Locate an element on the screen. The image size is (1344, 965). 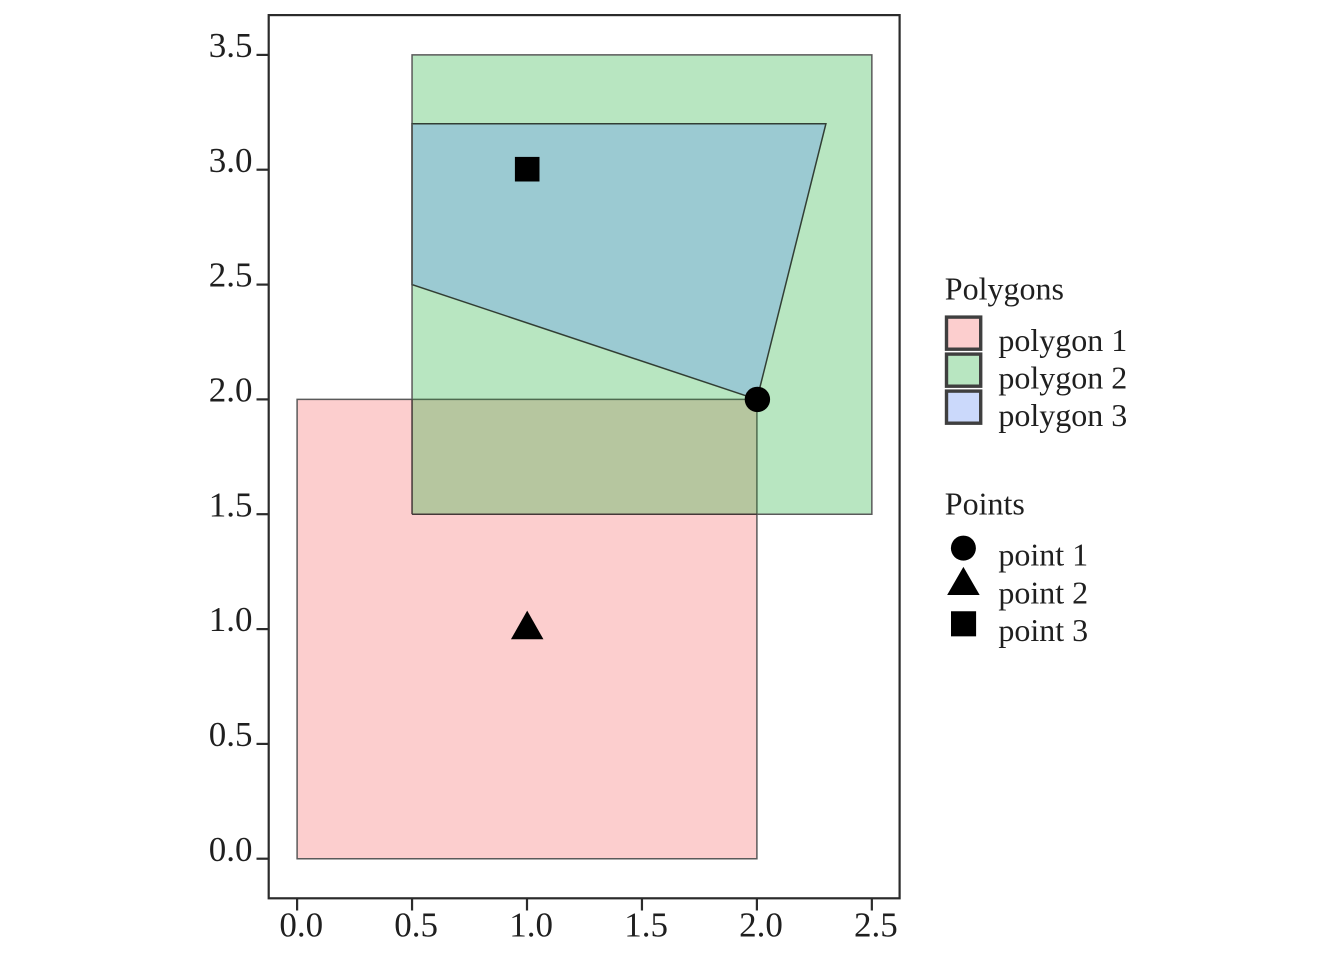
svg-text: polygon 2 is located at coordinates (1062, 378).